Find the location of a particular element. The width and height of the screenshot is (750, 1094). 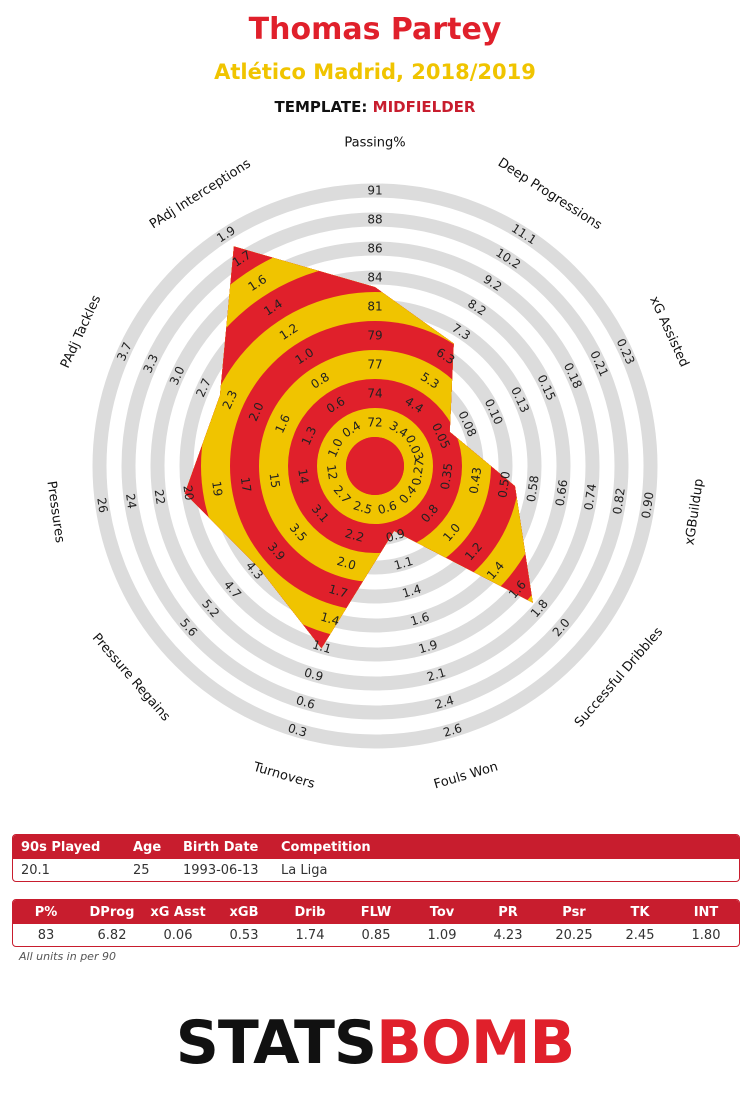

axis-tick-label: 91 is located at coordinates (374, 191).